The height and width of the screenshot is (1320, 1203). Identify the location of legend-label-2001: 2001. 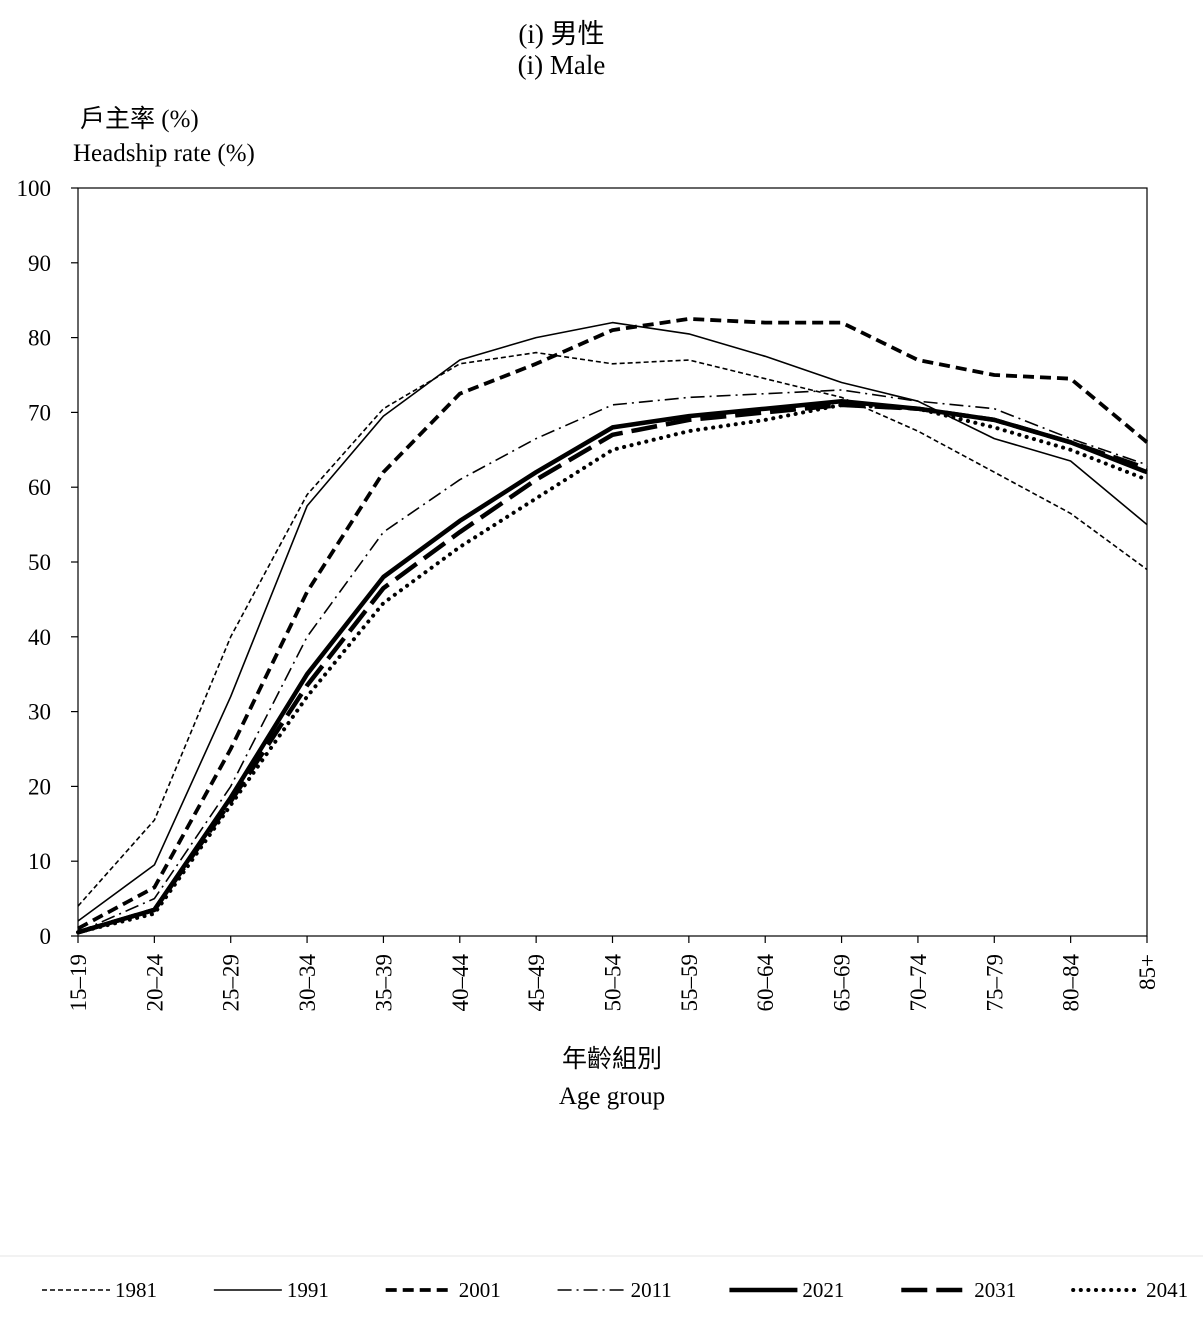
(480, 1290).